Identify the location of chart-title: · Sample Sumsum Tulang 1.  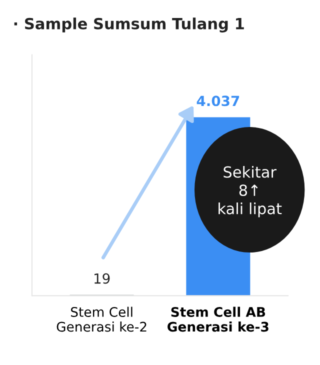
(129, 25).